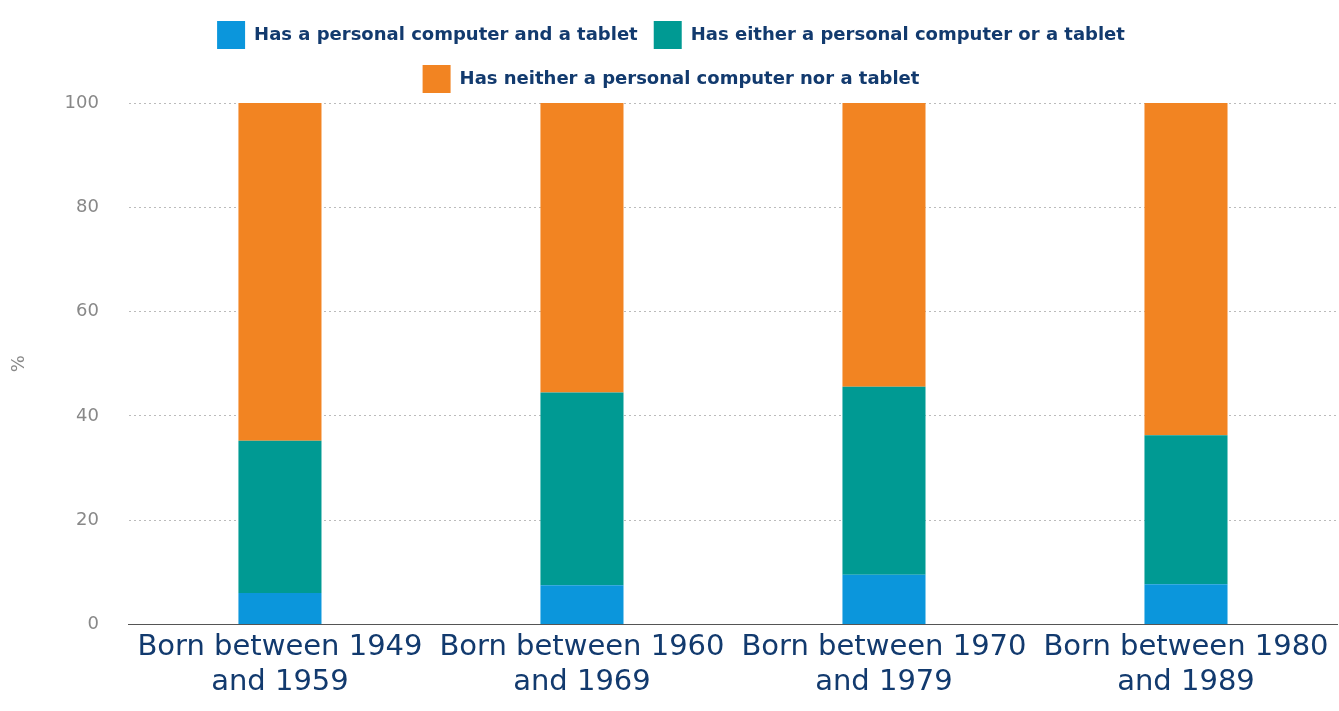 This screenshot has height=711, width=1339. Describe the element at coordinates (93, 623) in the screenshot. I see `y-tick-label: 0` at that location.